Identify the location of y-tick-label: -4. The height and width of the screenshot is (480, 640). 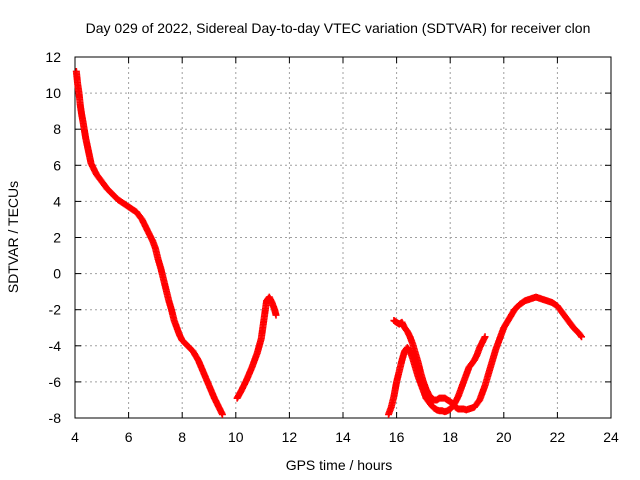
(55, 346).